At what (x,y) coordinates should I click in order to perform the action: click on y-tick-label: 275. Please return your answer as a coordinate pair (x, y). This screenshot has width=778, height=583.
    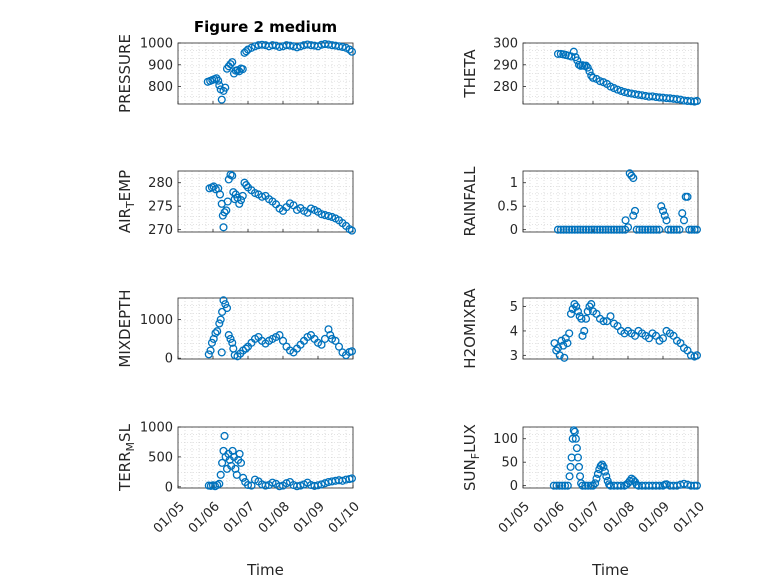
    Looking at the image, I should click on (160, 207).